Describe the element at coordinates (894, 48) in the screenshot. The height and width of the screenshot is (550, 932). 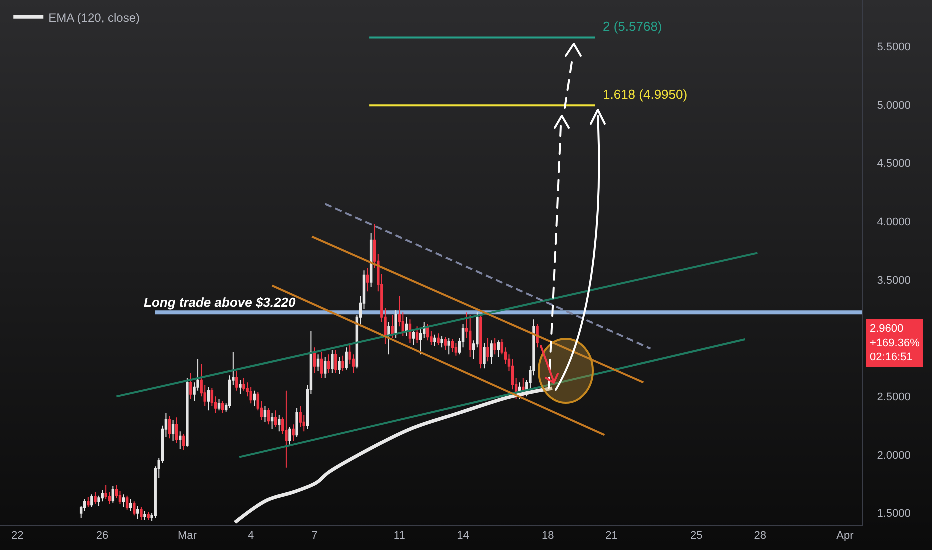
I see `y-tick-label: 5.5000` at that location.